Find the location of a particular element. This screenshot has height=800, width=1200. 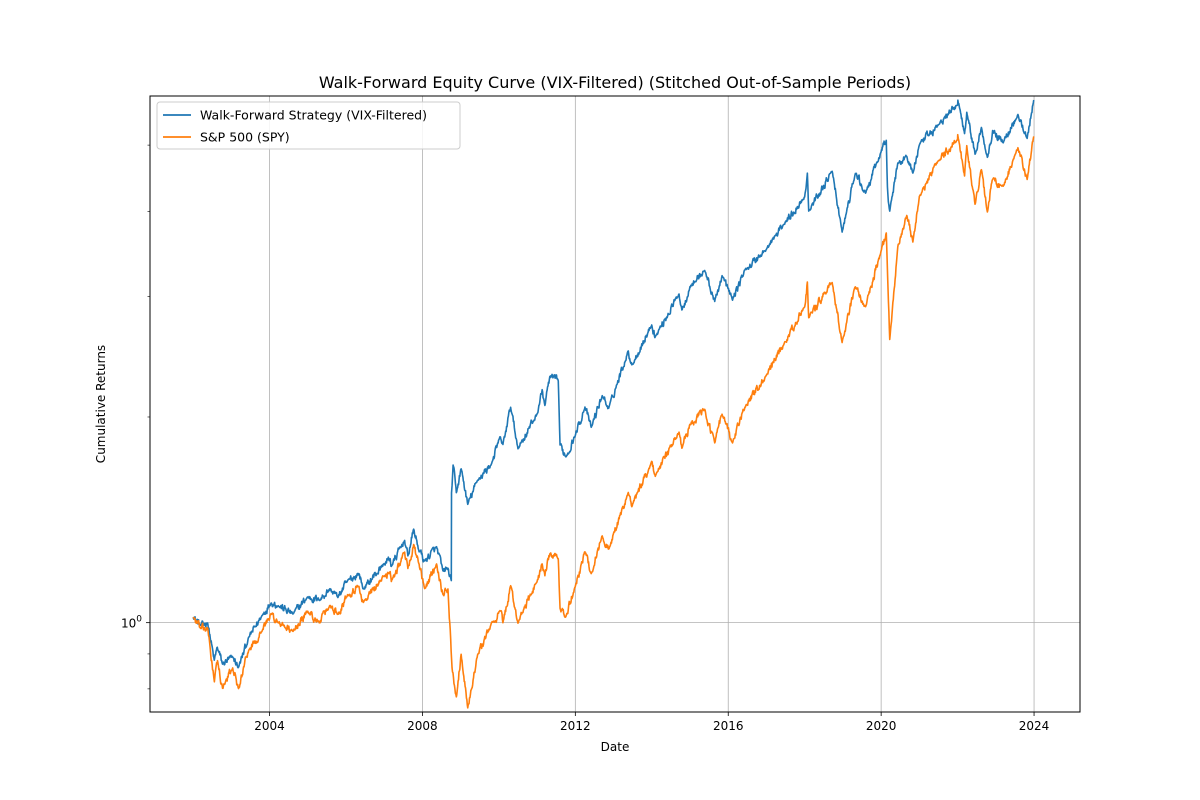

x-tick-label: 2008 is located at coordinates (422, 726).